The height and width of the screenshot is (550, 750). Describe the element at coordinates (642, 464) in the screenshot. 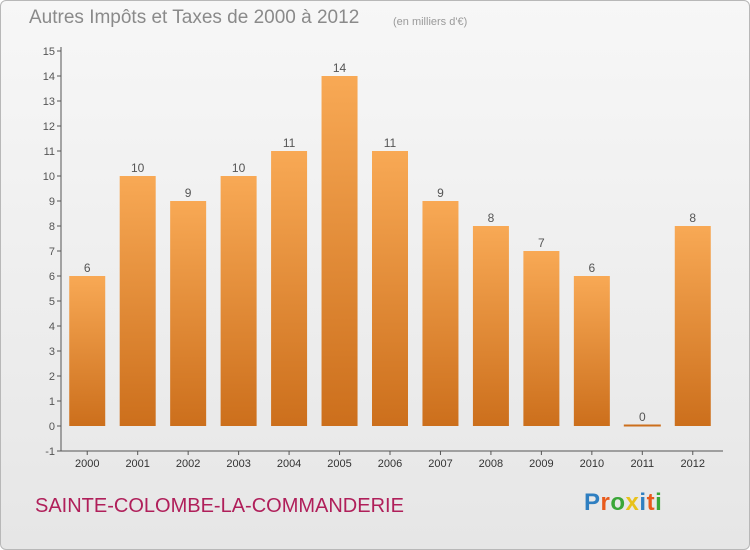

I see `x-tick-label: 2011` at that location.